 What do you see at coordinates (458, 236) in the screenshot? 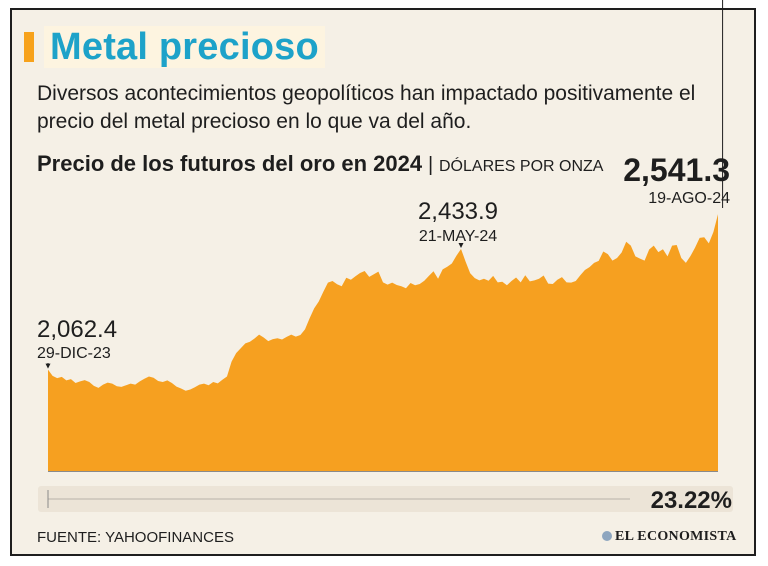
I see `annotation-date-1: 21-MAY-24` at bounding box center [458, 236].